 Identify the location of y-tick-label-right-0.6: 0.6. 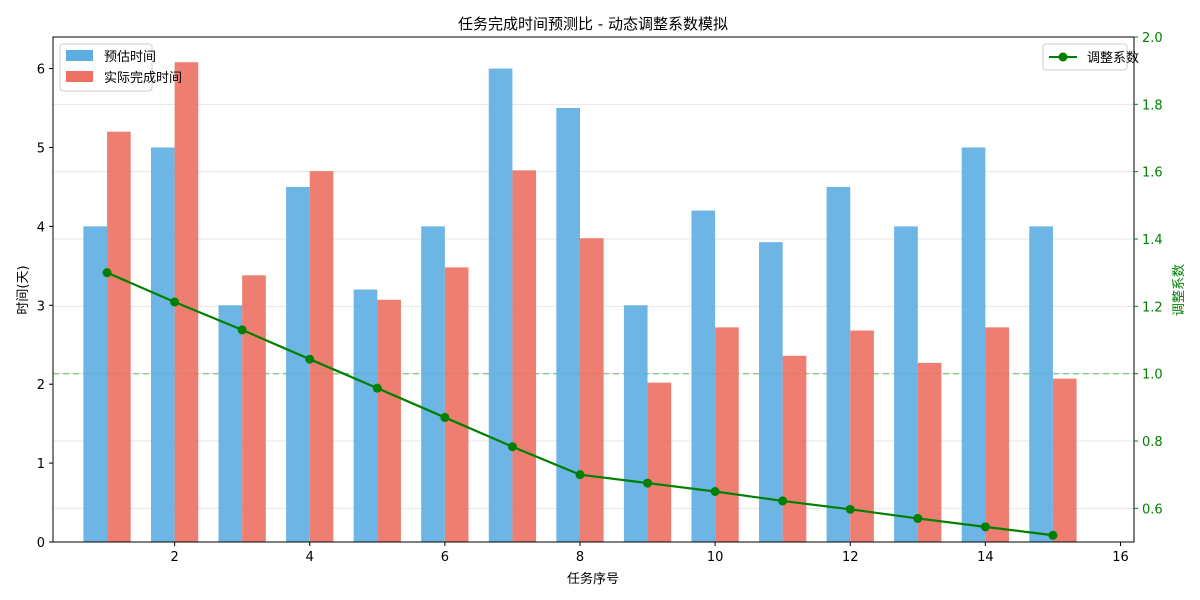
(1152, 509).